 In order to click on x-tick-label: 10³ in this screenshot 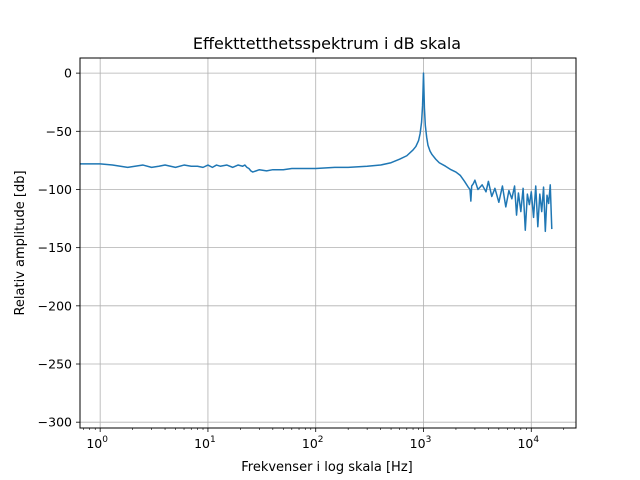, I will do `click(421, 443)`.